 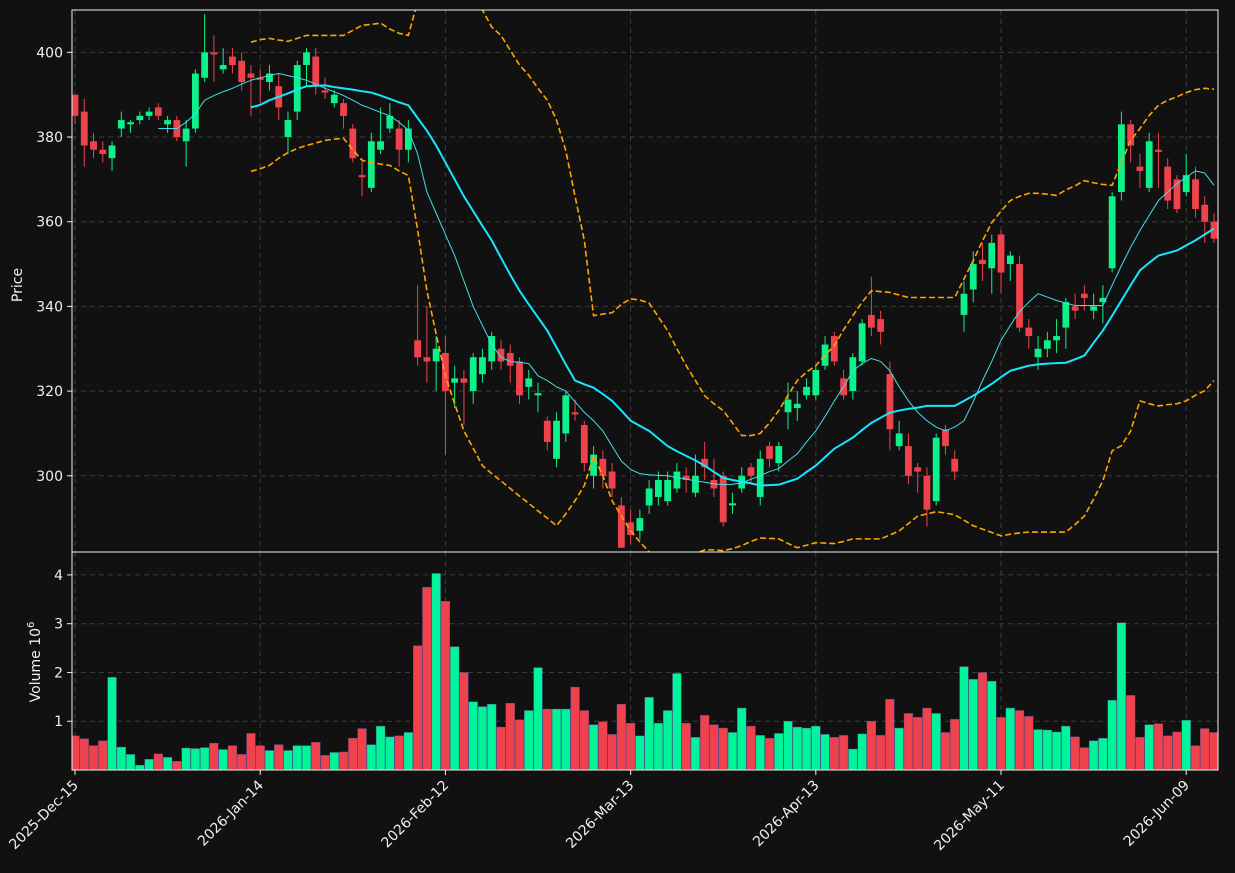 What do you see at coordinates (58, 673) in the screenshot?
I see `y-tick-label: 2` at bounding box center [58, 673].